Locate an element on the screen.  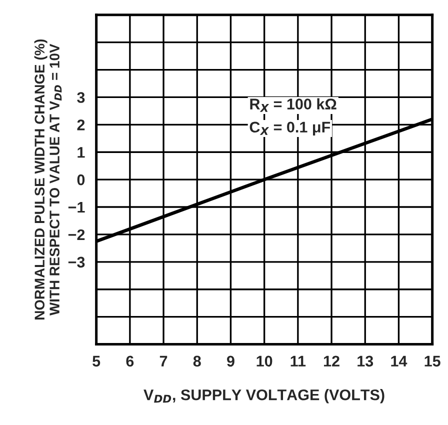
x-tick-label: 12 is located at coordinates (332, 361).